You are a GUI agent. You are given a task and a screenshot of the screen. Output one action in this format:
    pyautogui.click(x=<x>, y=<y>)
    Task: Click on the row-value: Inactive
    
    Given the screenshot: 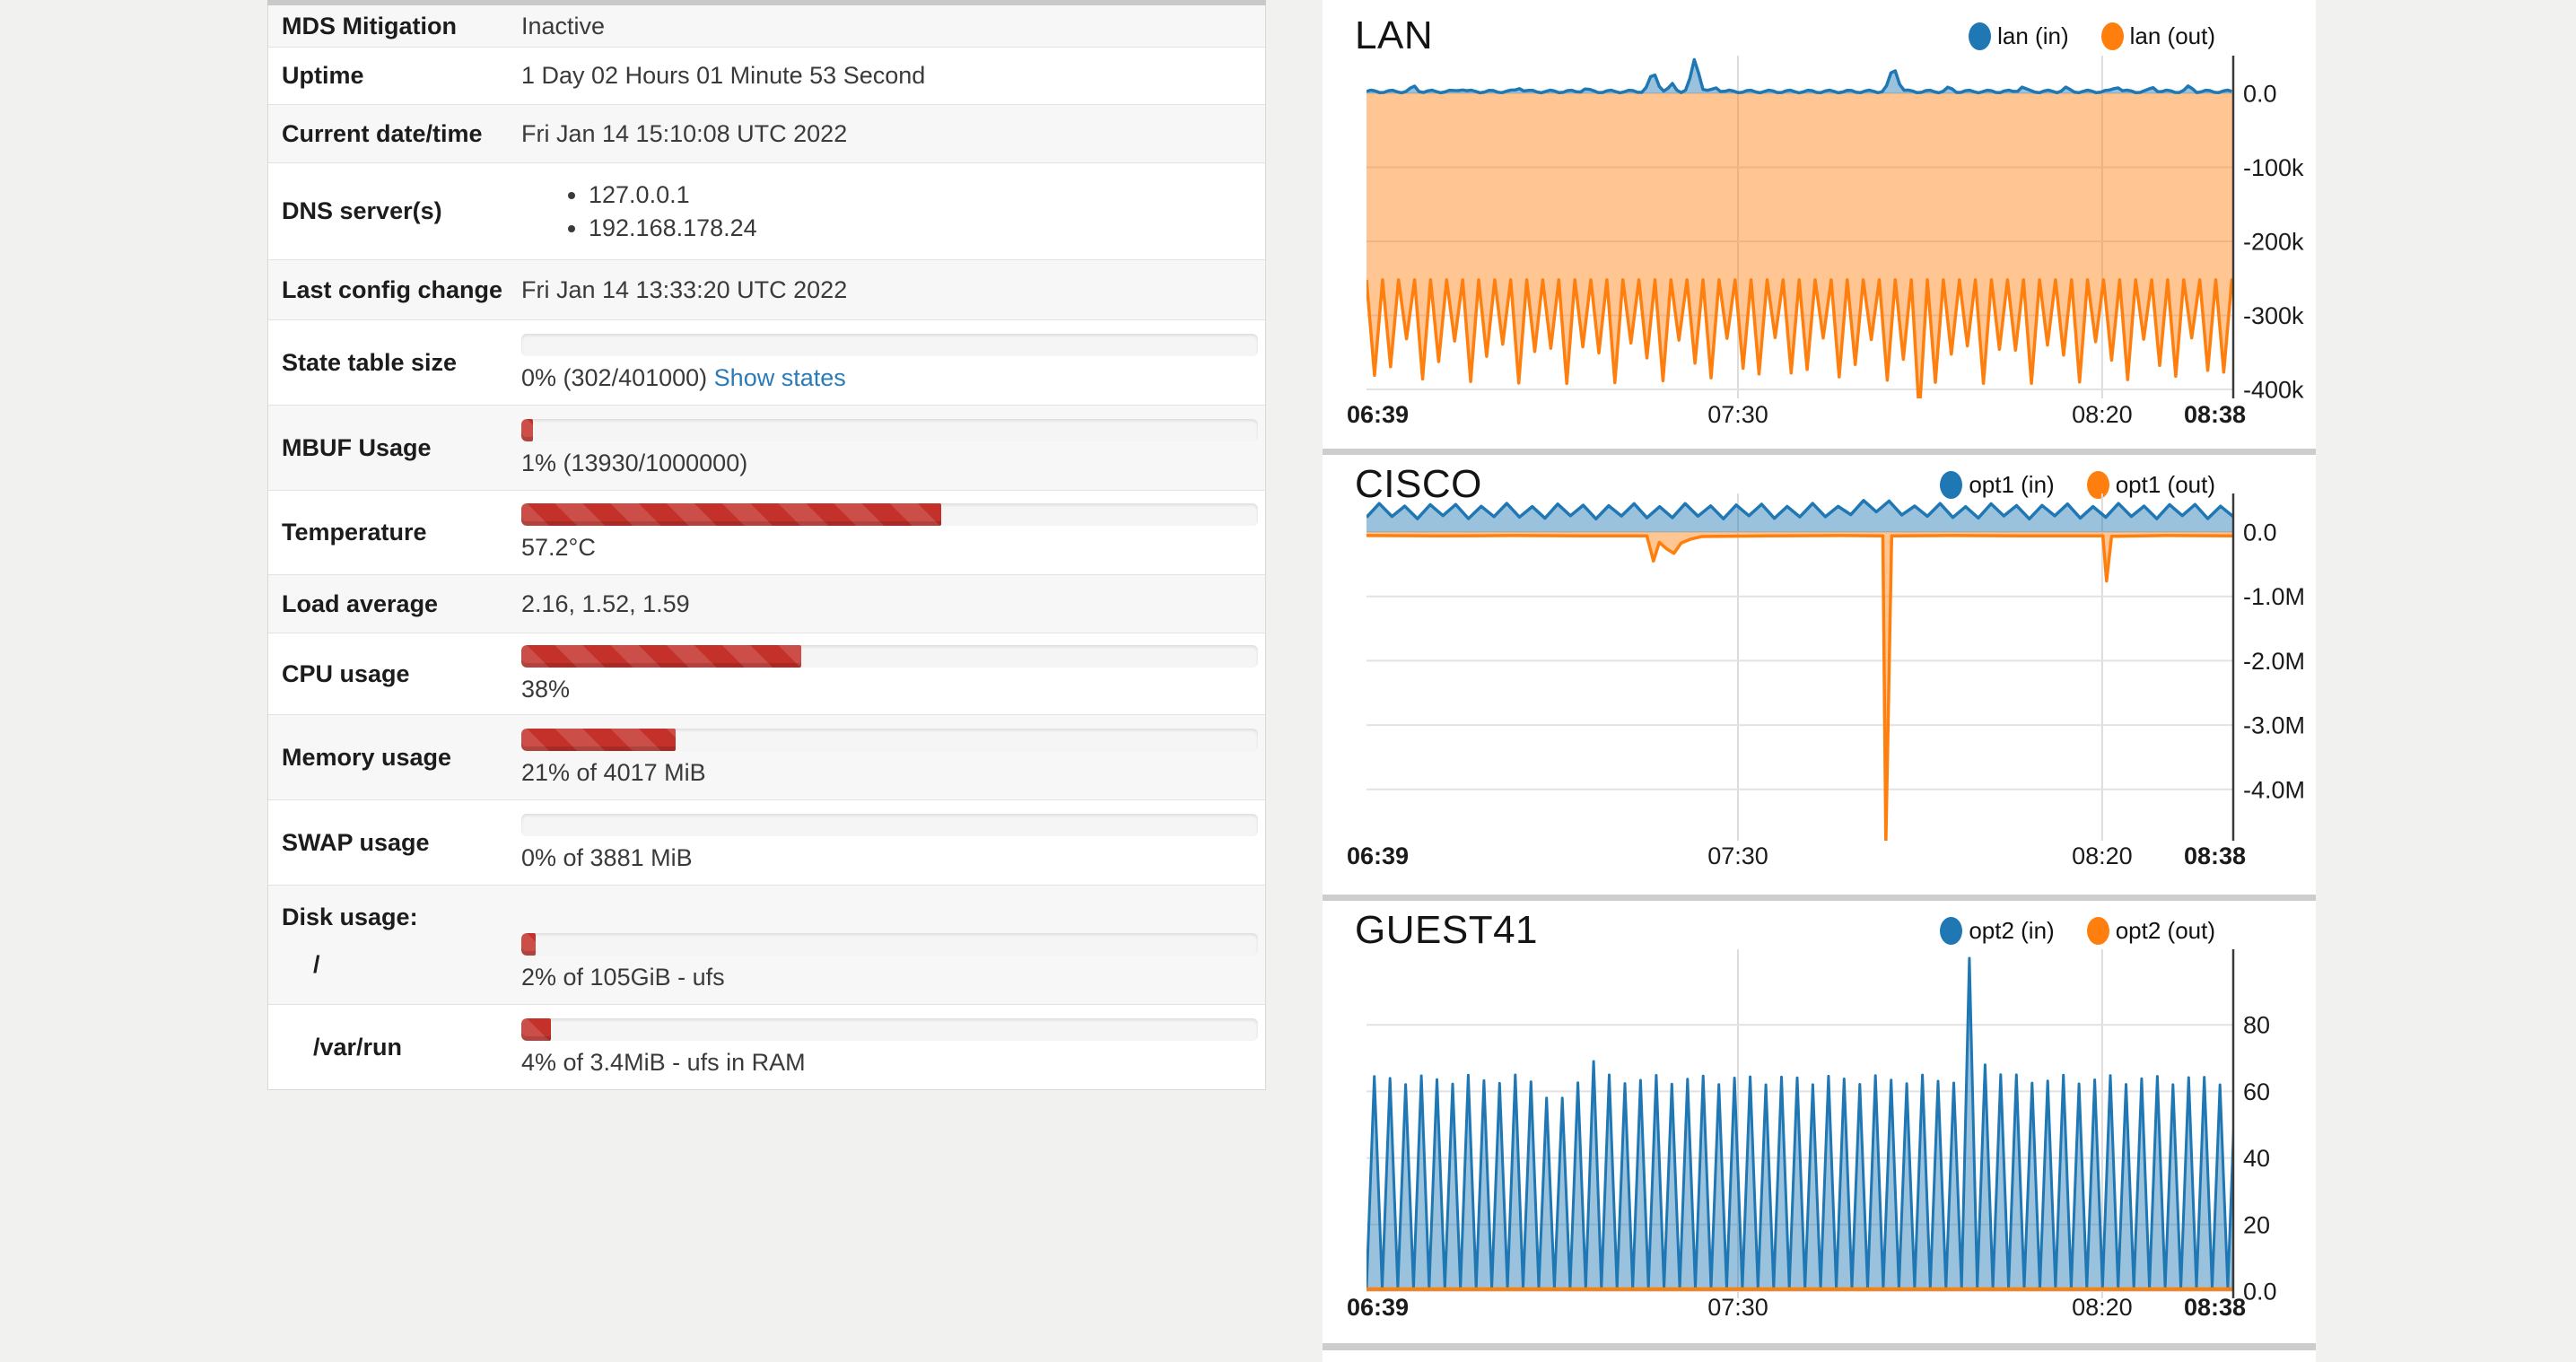 What is the action you would take?
    pyautogui.click(x=563, y=25)
    